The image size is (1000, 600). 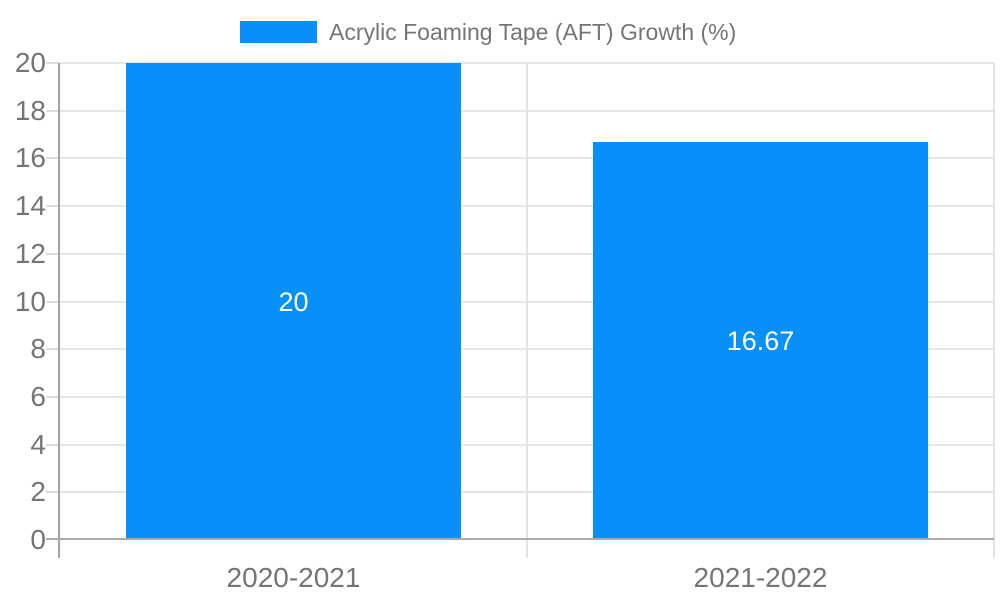 I want to click on y-axis-label: 10, so click(x=30, y=301).